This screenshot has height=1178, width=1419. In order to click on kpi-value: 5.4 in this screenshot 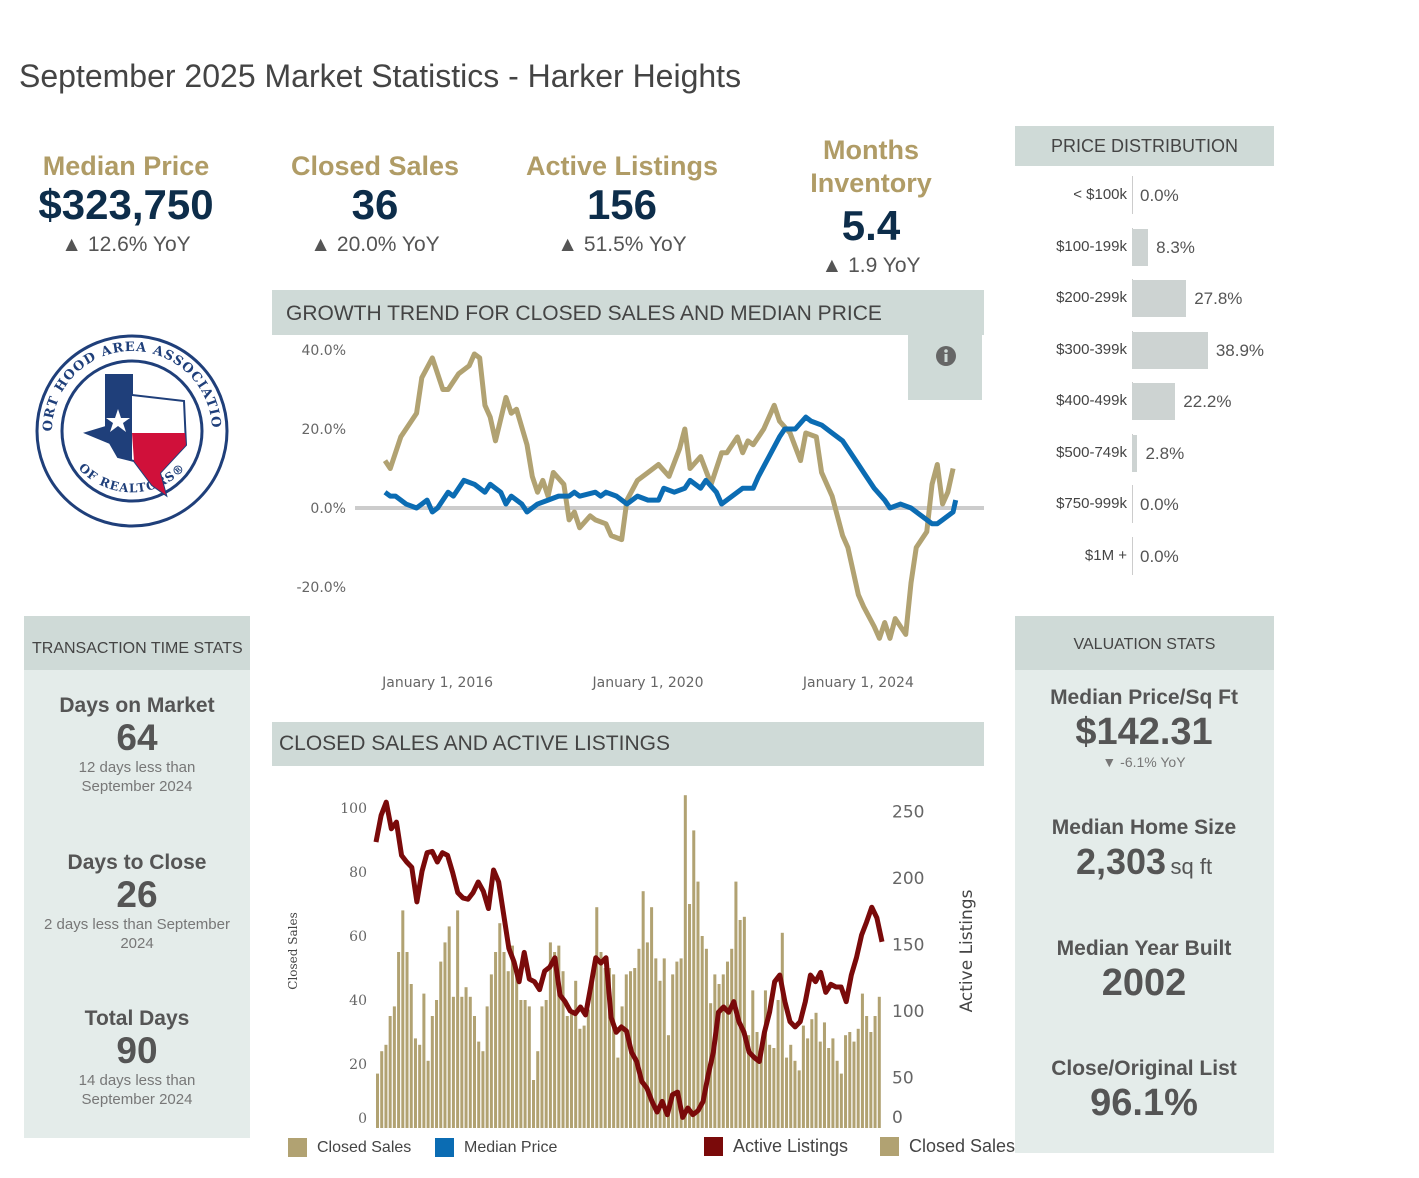, I will do `click(871, 225)`.